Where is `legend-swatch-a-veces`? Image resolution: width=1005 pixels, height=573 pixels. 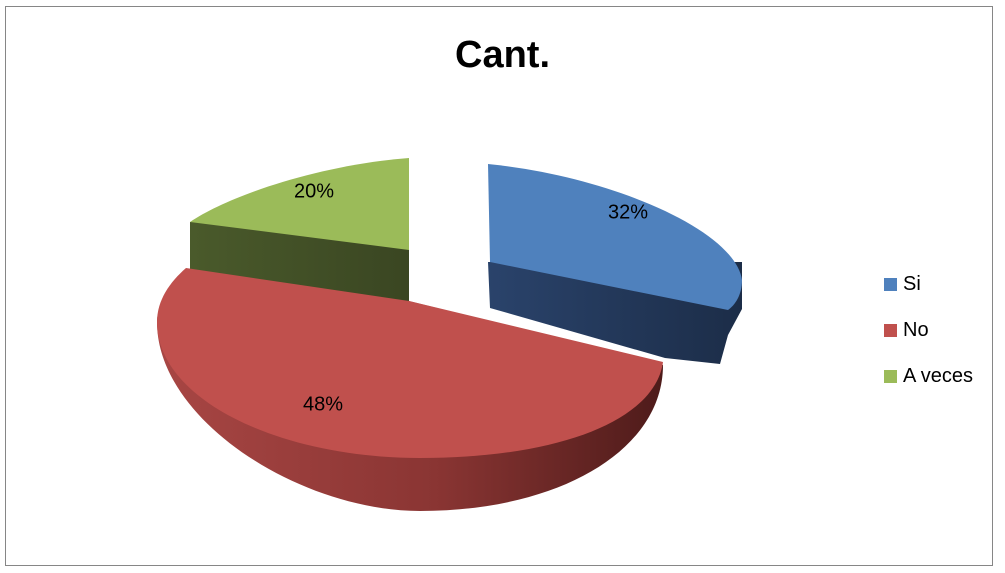 legend-swatch-a-veces is located at coordinates (890, 376).